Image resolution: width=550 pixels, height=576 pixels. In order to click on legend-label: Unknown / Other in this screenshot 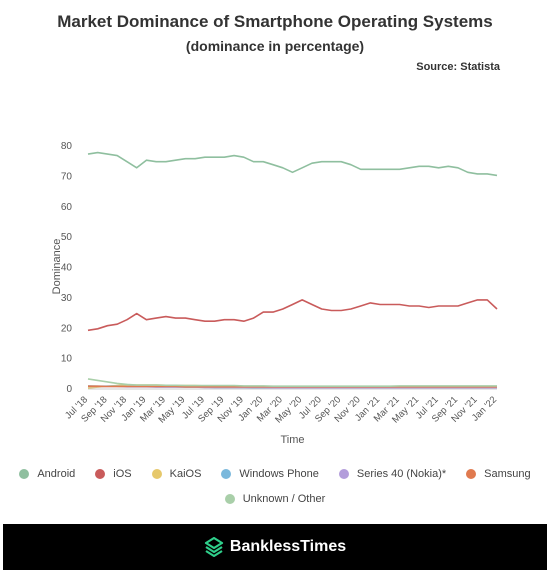, I will do `click(284, 499)`.